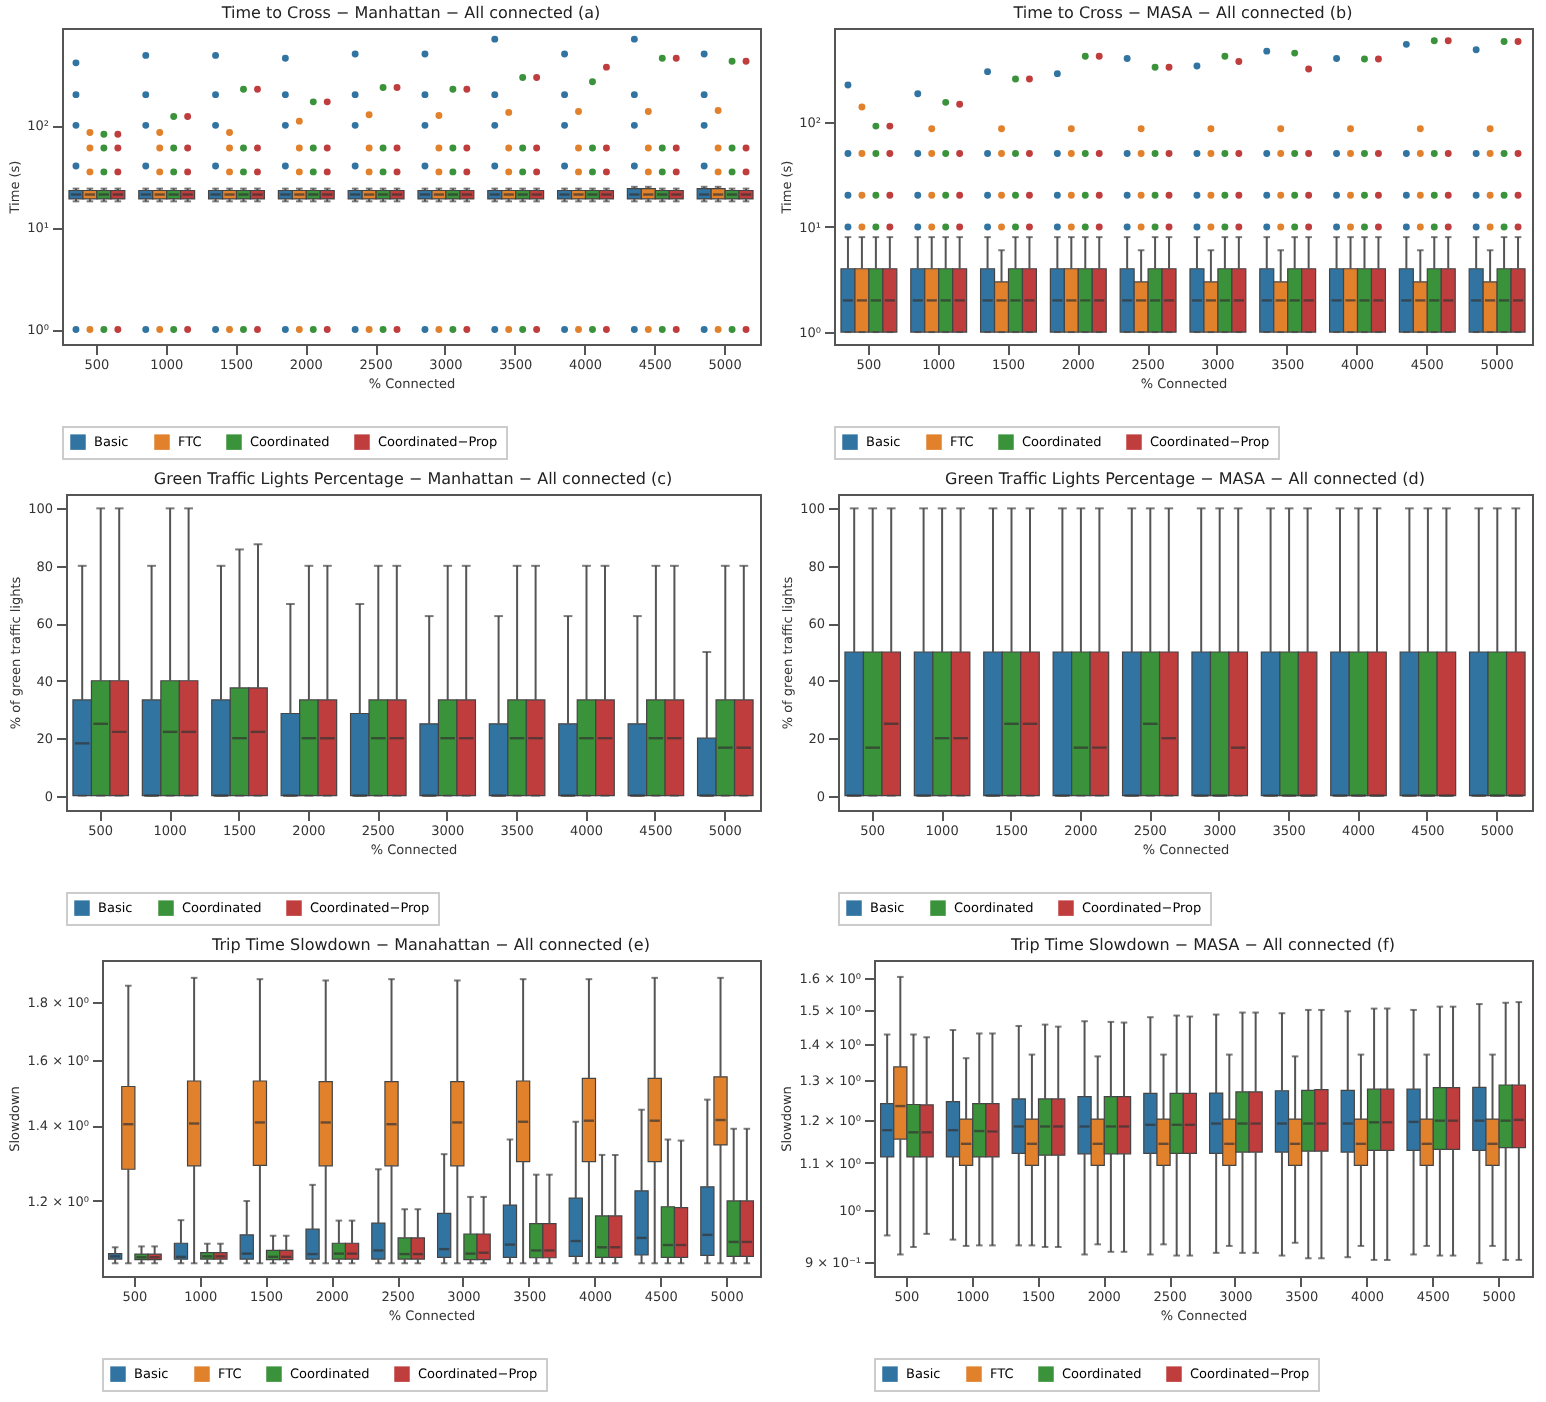 The width and height of the screenshot is (1546, 1402). Describe the element at coordinates (413, 479) in the screenshot. I see `chart-title: Green Traffic Lights Percentage − Manhattan − All connected (c)` at that location.